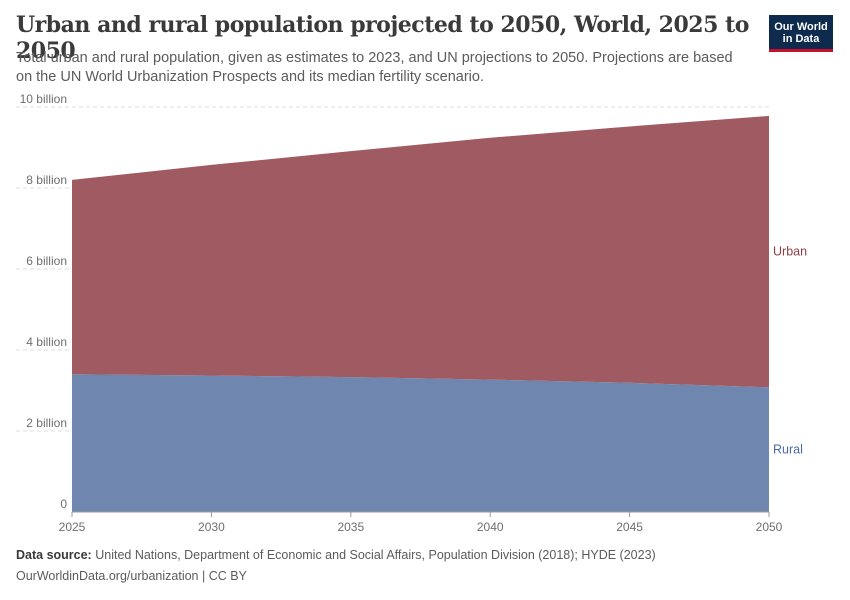 The image size is (850, 600). I want to click on x-tick-label: 2050, so click(769, 527).